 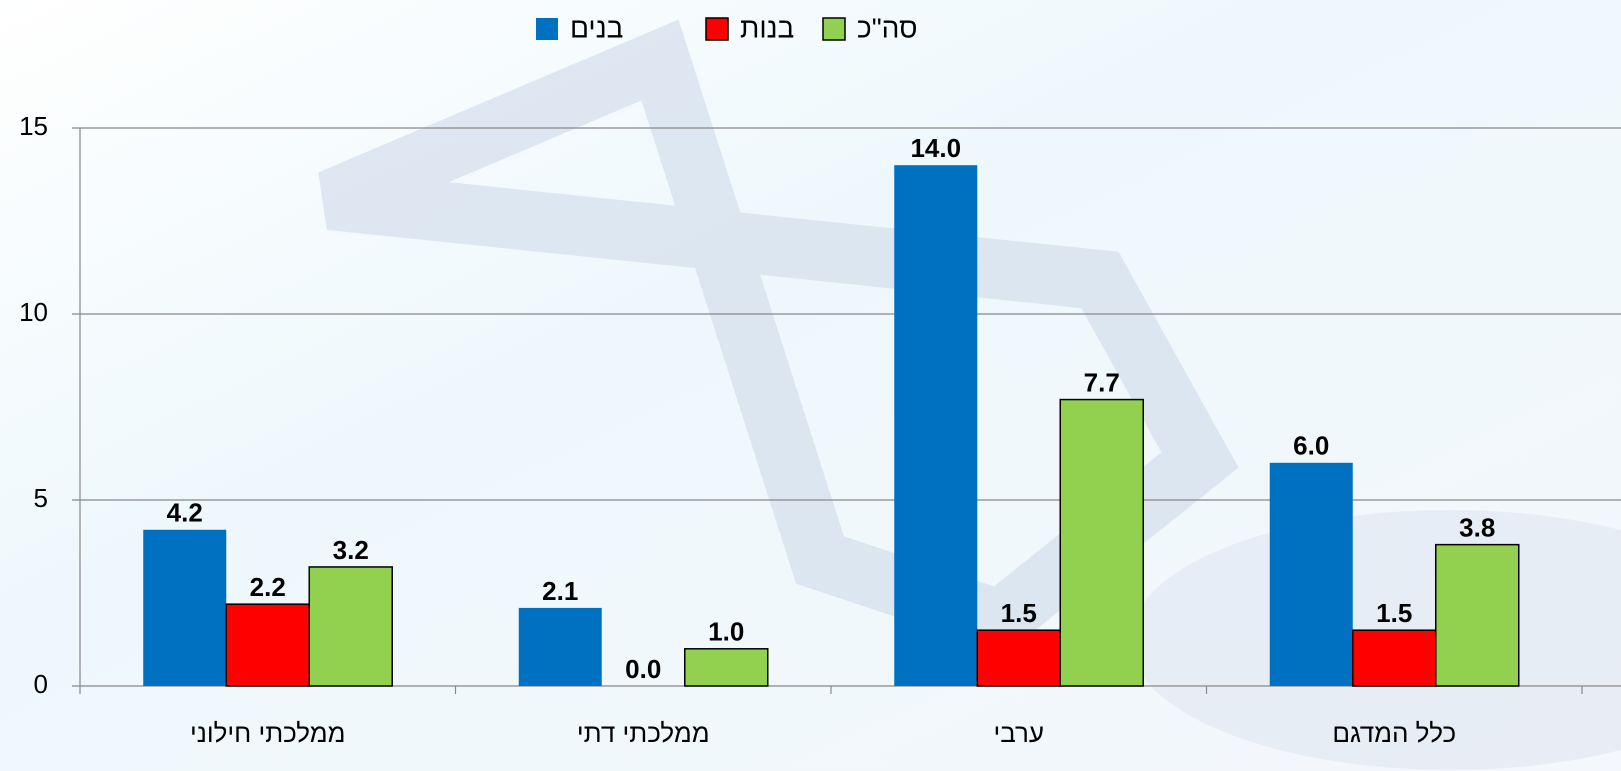 I want to click on y-tick-label: 0, so click(x=41, y=684).